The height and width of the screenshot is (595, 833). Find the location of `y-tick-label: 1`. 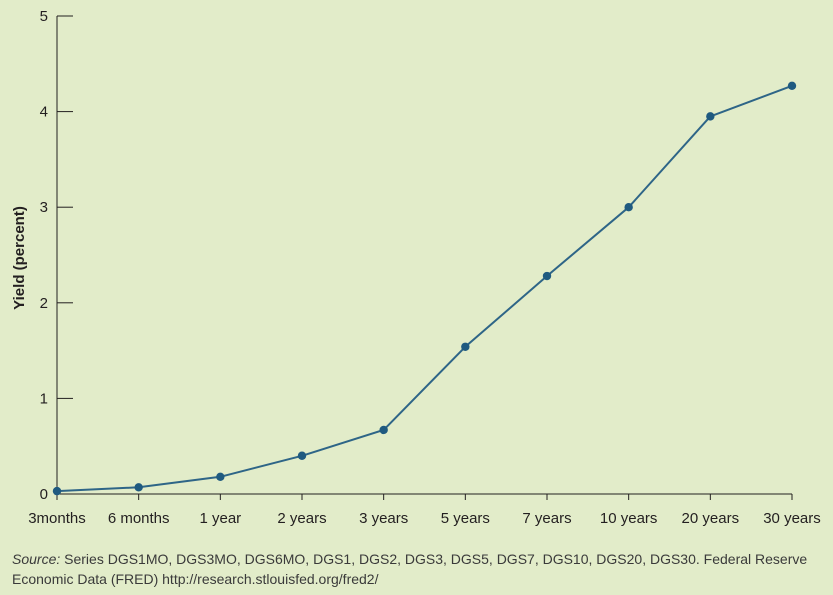

y-tick-label: 1 is located at coordinates (44, 398).